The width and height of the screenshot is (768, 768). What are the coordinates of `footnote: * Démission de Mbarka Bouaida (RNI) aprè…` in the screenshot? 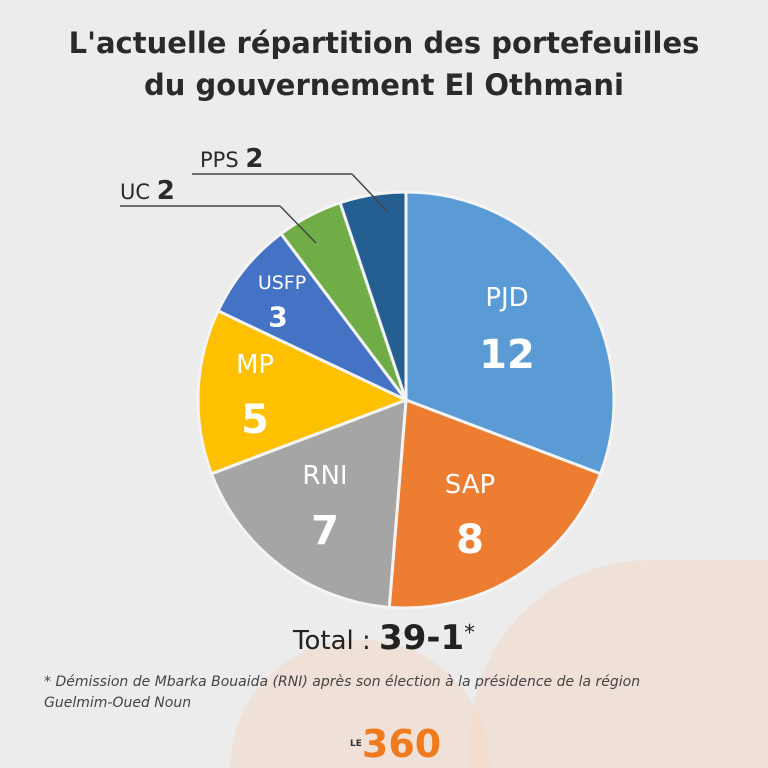 It's located at (402, 693).